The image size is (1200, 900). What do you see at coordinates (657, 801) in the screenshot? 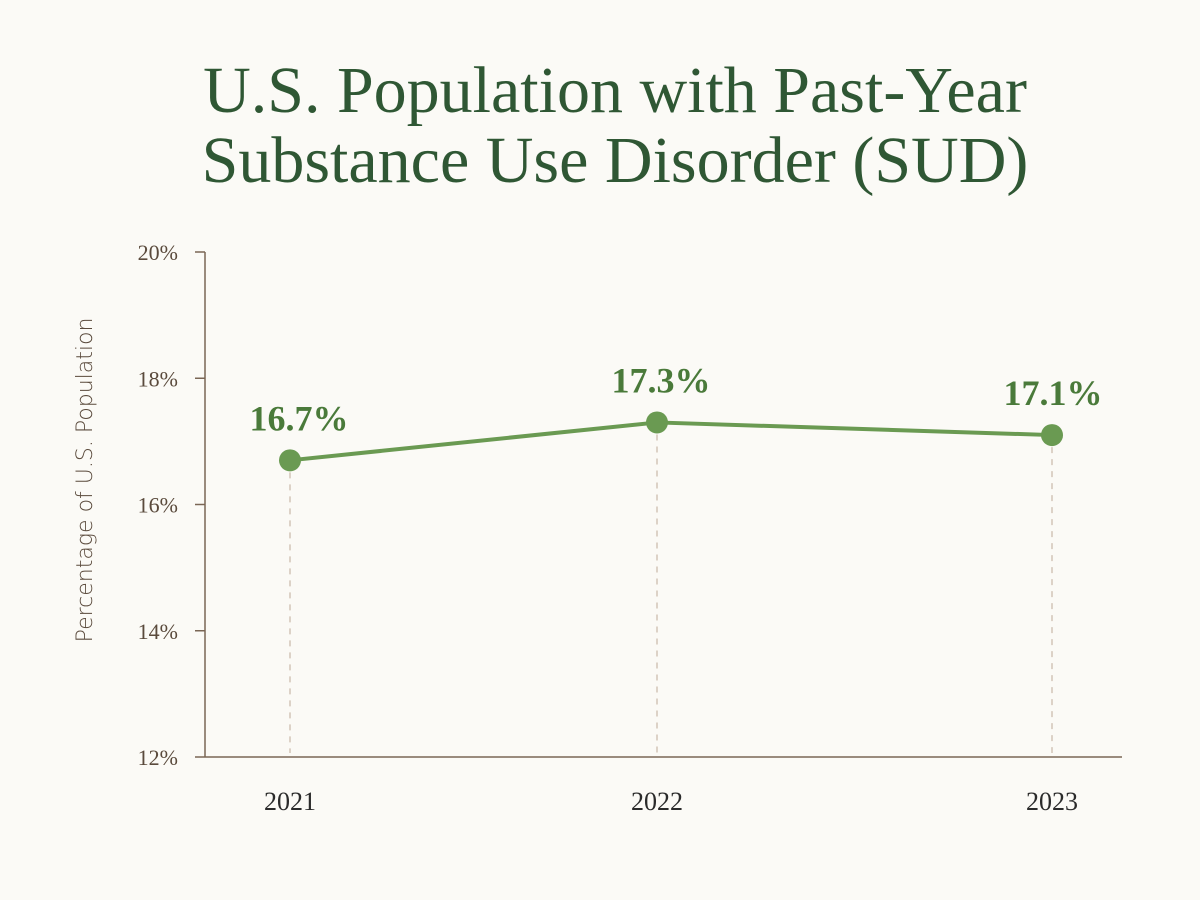
I see `x-tick-label: 2022` at bounding box center [657, 801].